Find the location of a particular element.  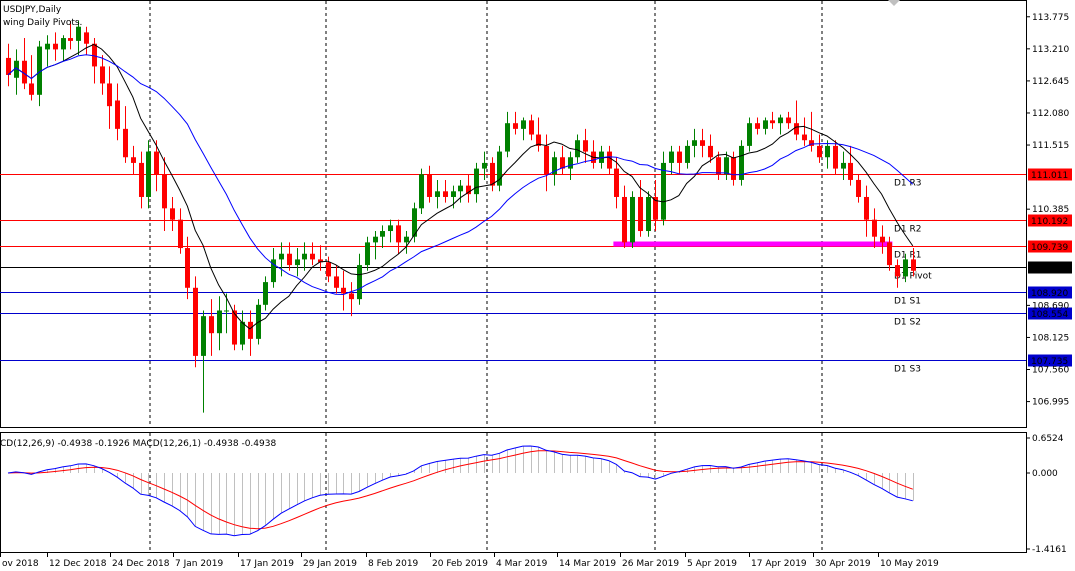

time-tick-label: ov 2018 is located at coordinates (20, 564).